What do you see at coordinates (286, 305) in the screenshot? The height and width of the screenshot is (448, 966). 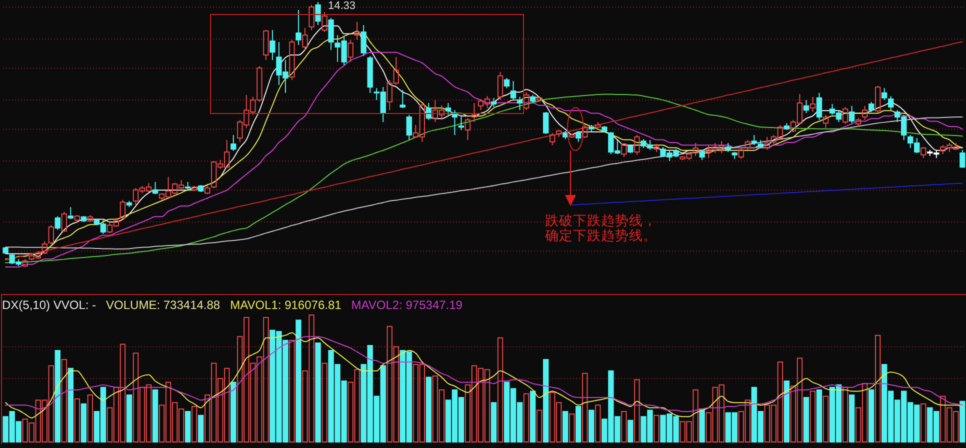 I see `text: MAVOL1: 916076.81` at bounding box center [286, 305].